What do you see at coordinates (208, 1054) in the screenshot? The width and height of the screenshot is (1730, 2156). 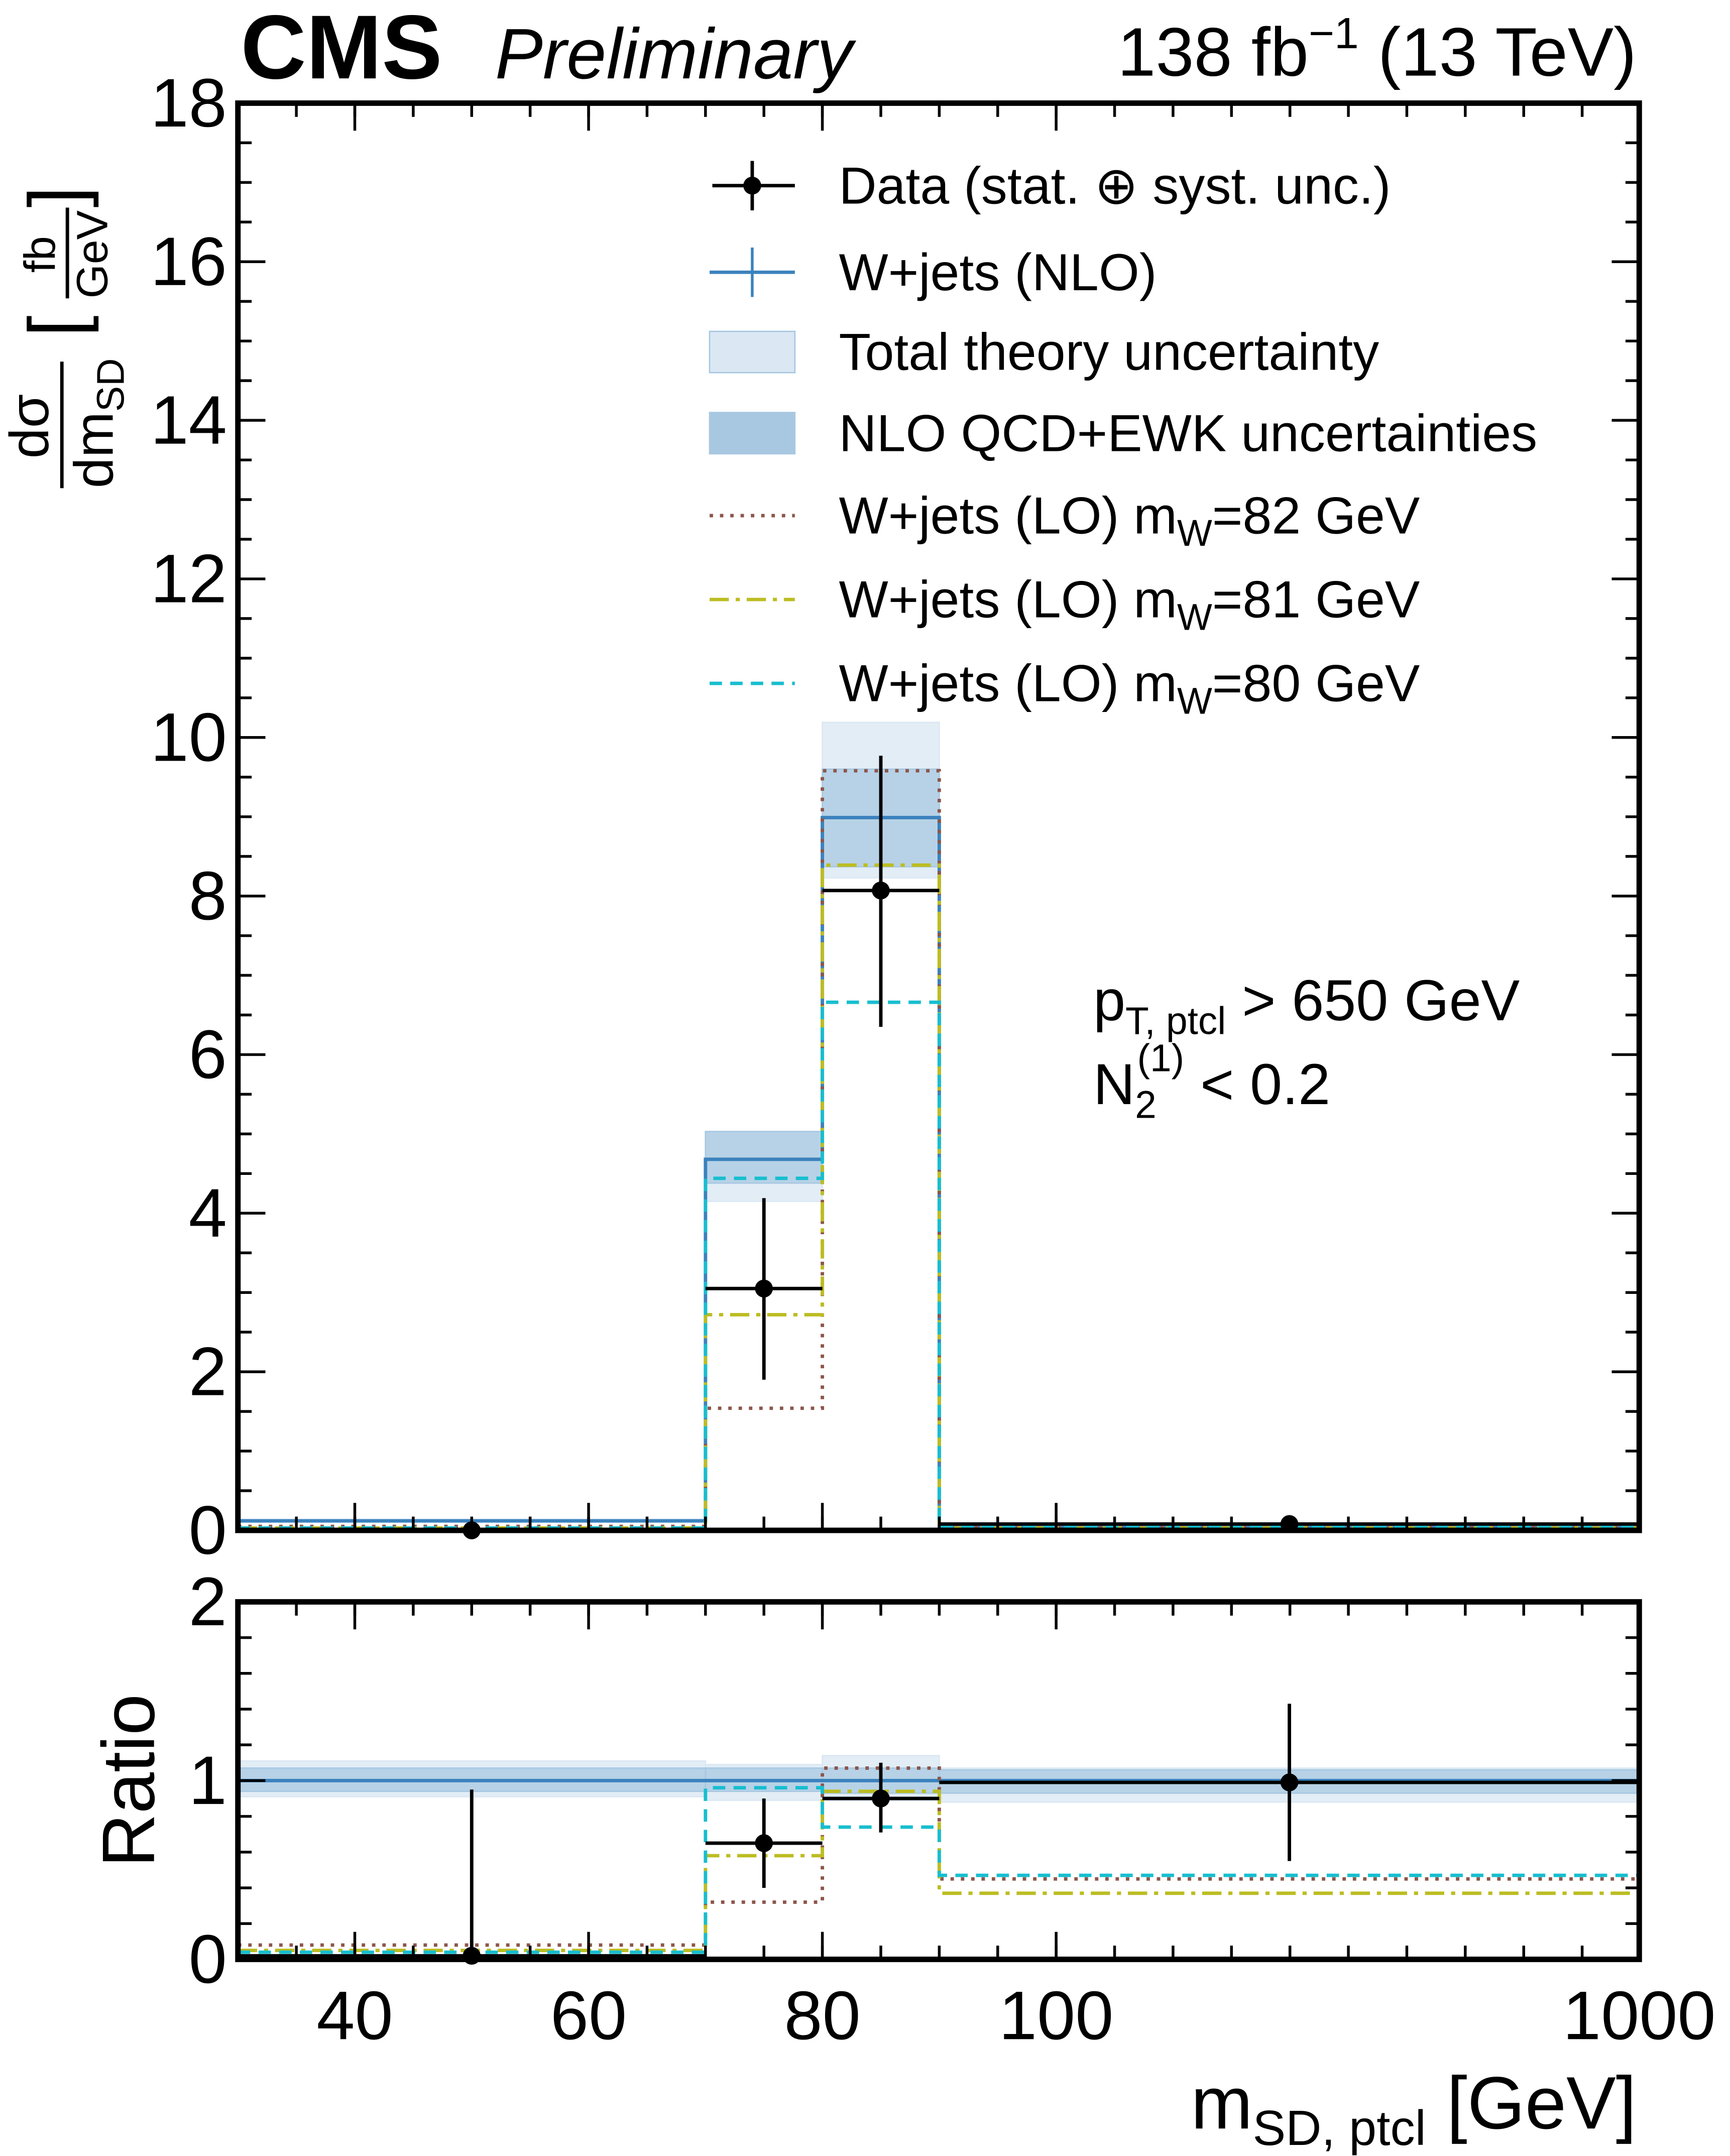 I see `y-tick-label: 6` at bounding box center [208, 1054].